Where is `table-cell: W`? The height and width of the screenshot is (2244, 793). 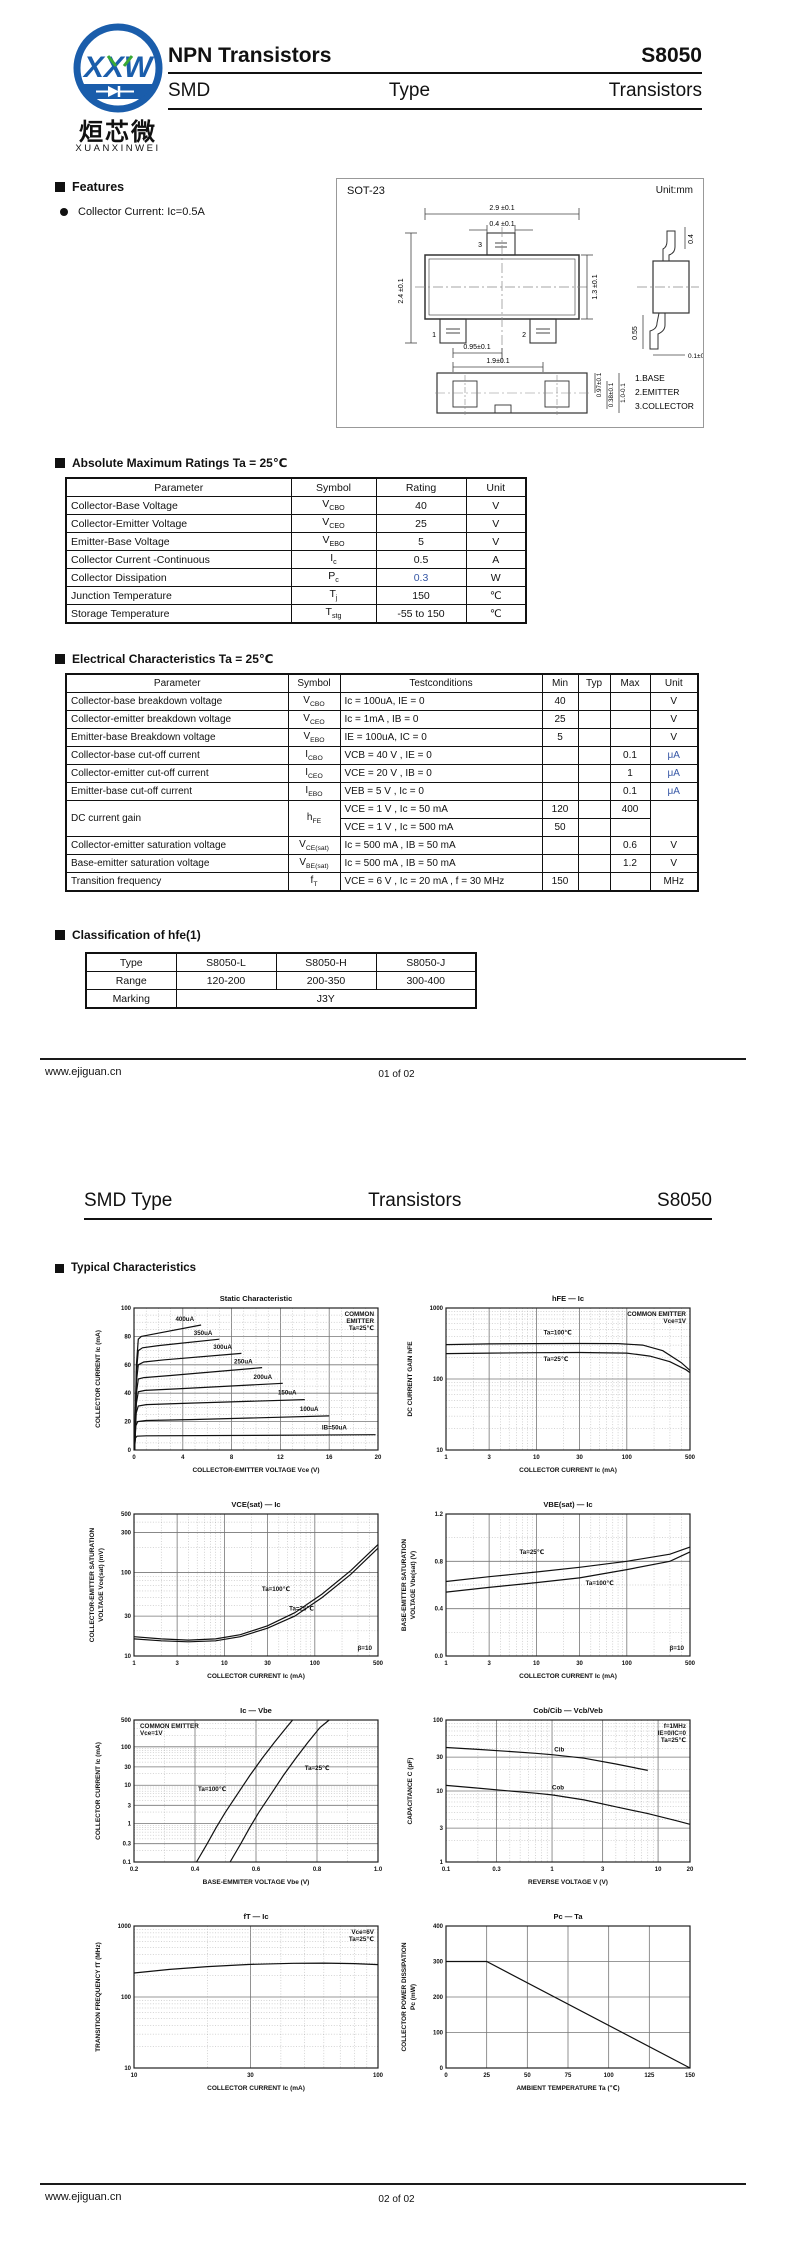 table-cell: W is located at coordinates (496, 577).